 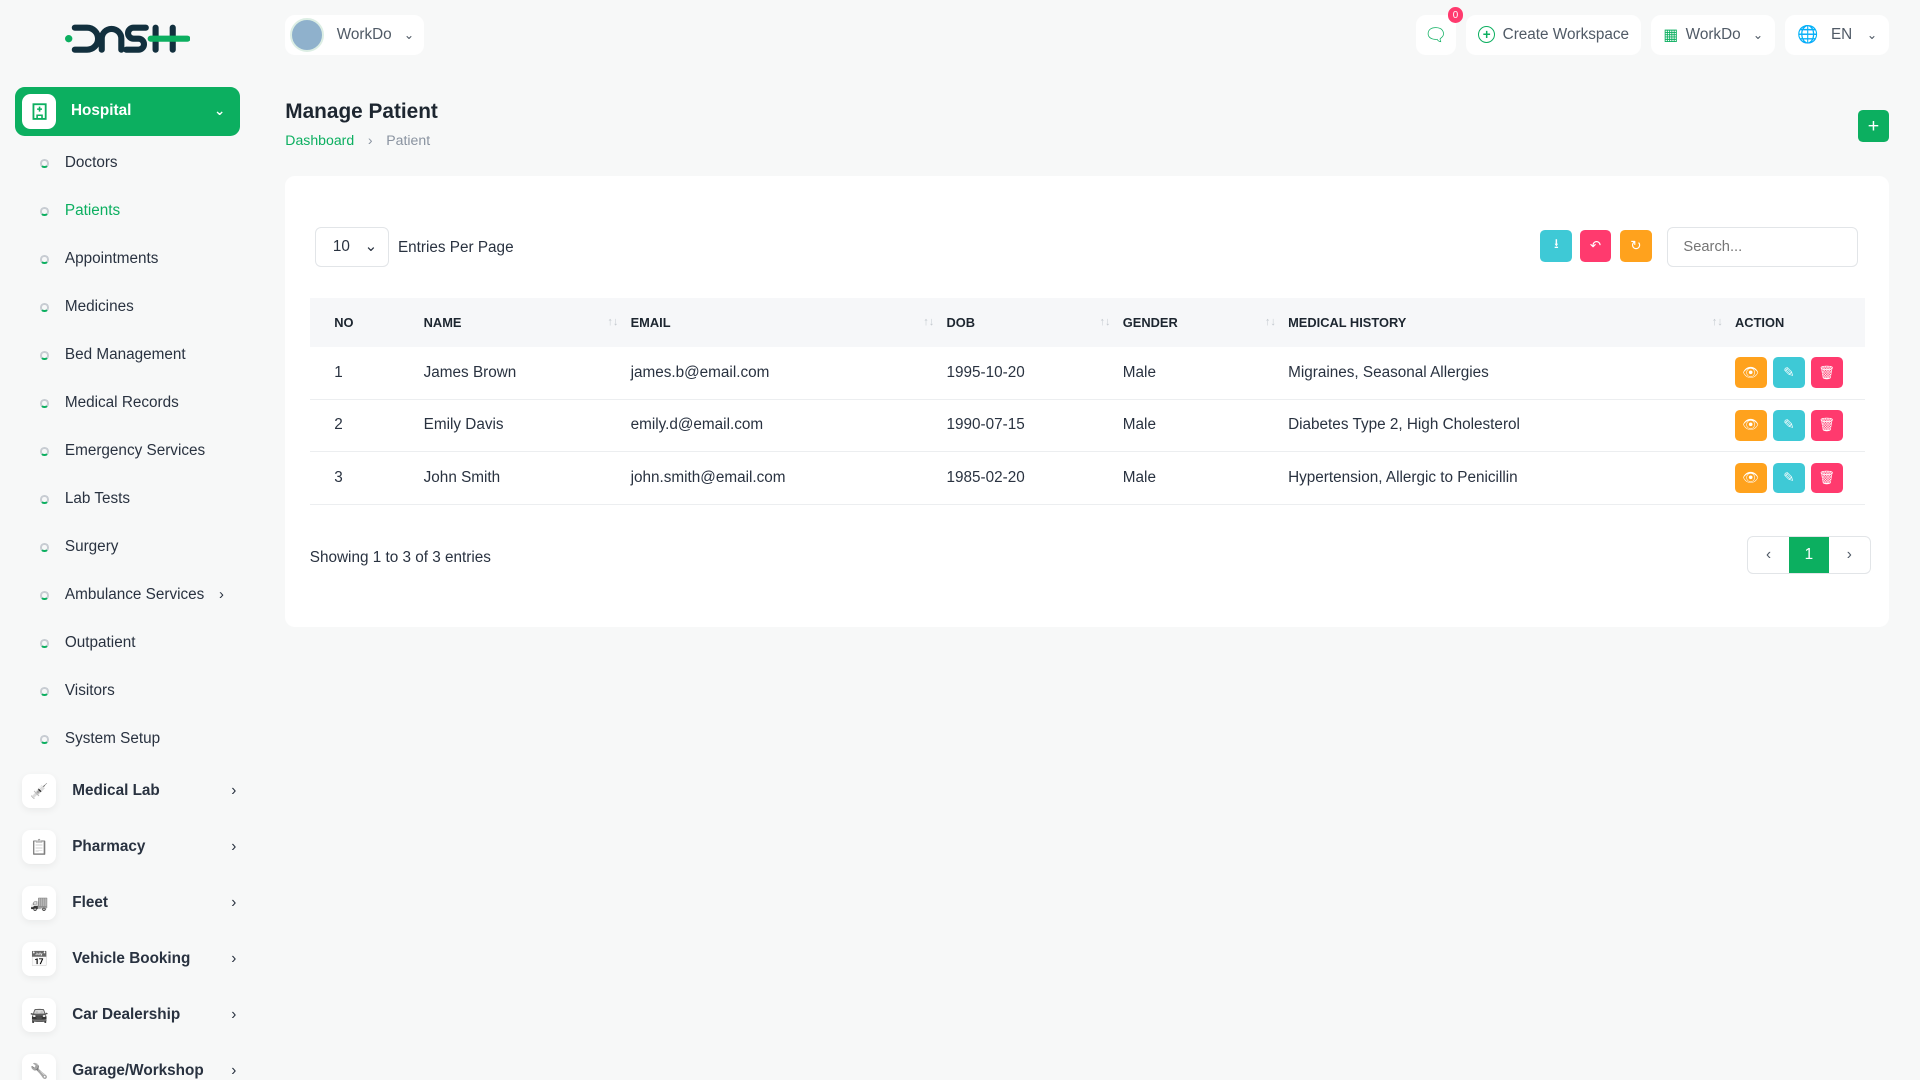 What do you see at coordinates (366, 478) in the screenshot?
I see `row-number: 3` at bounding box center [366, 478].